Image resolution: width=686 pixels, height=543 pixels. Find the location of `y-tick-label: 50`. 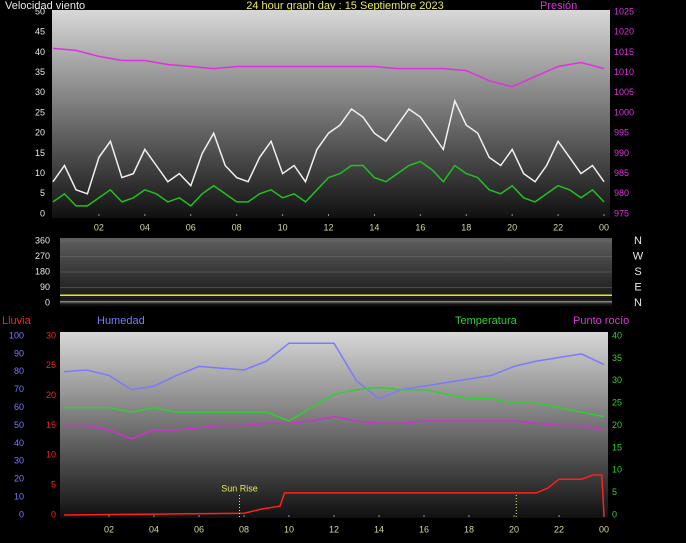

y-tick-label: 50 is located at coordinates (40, 11).